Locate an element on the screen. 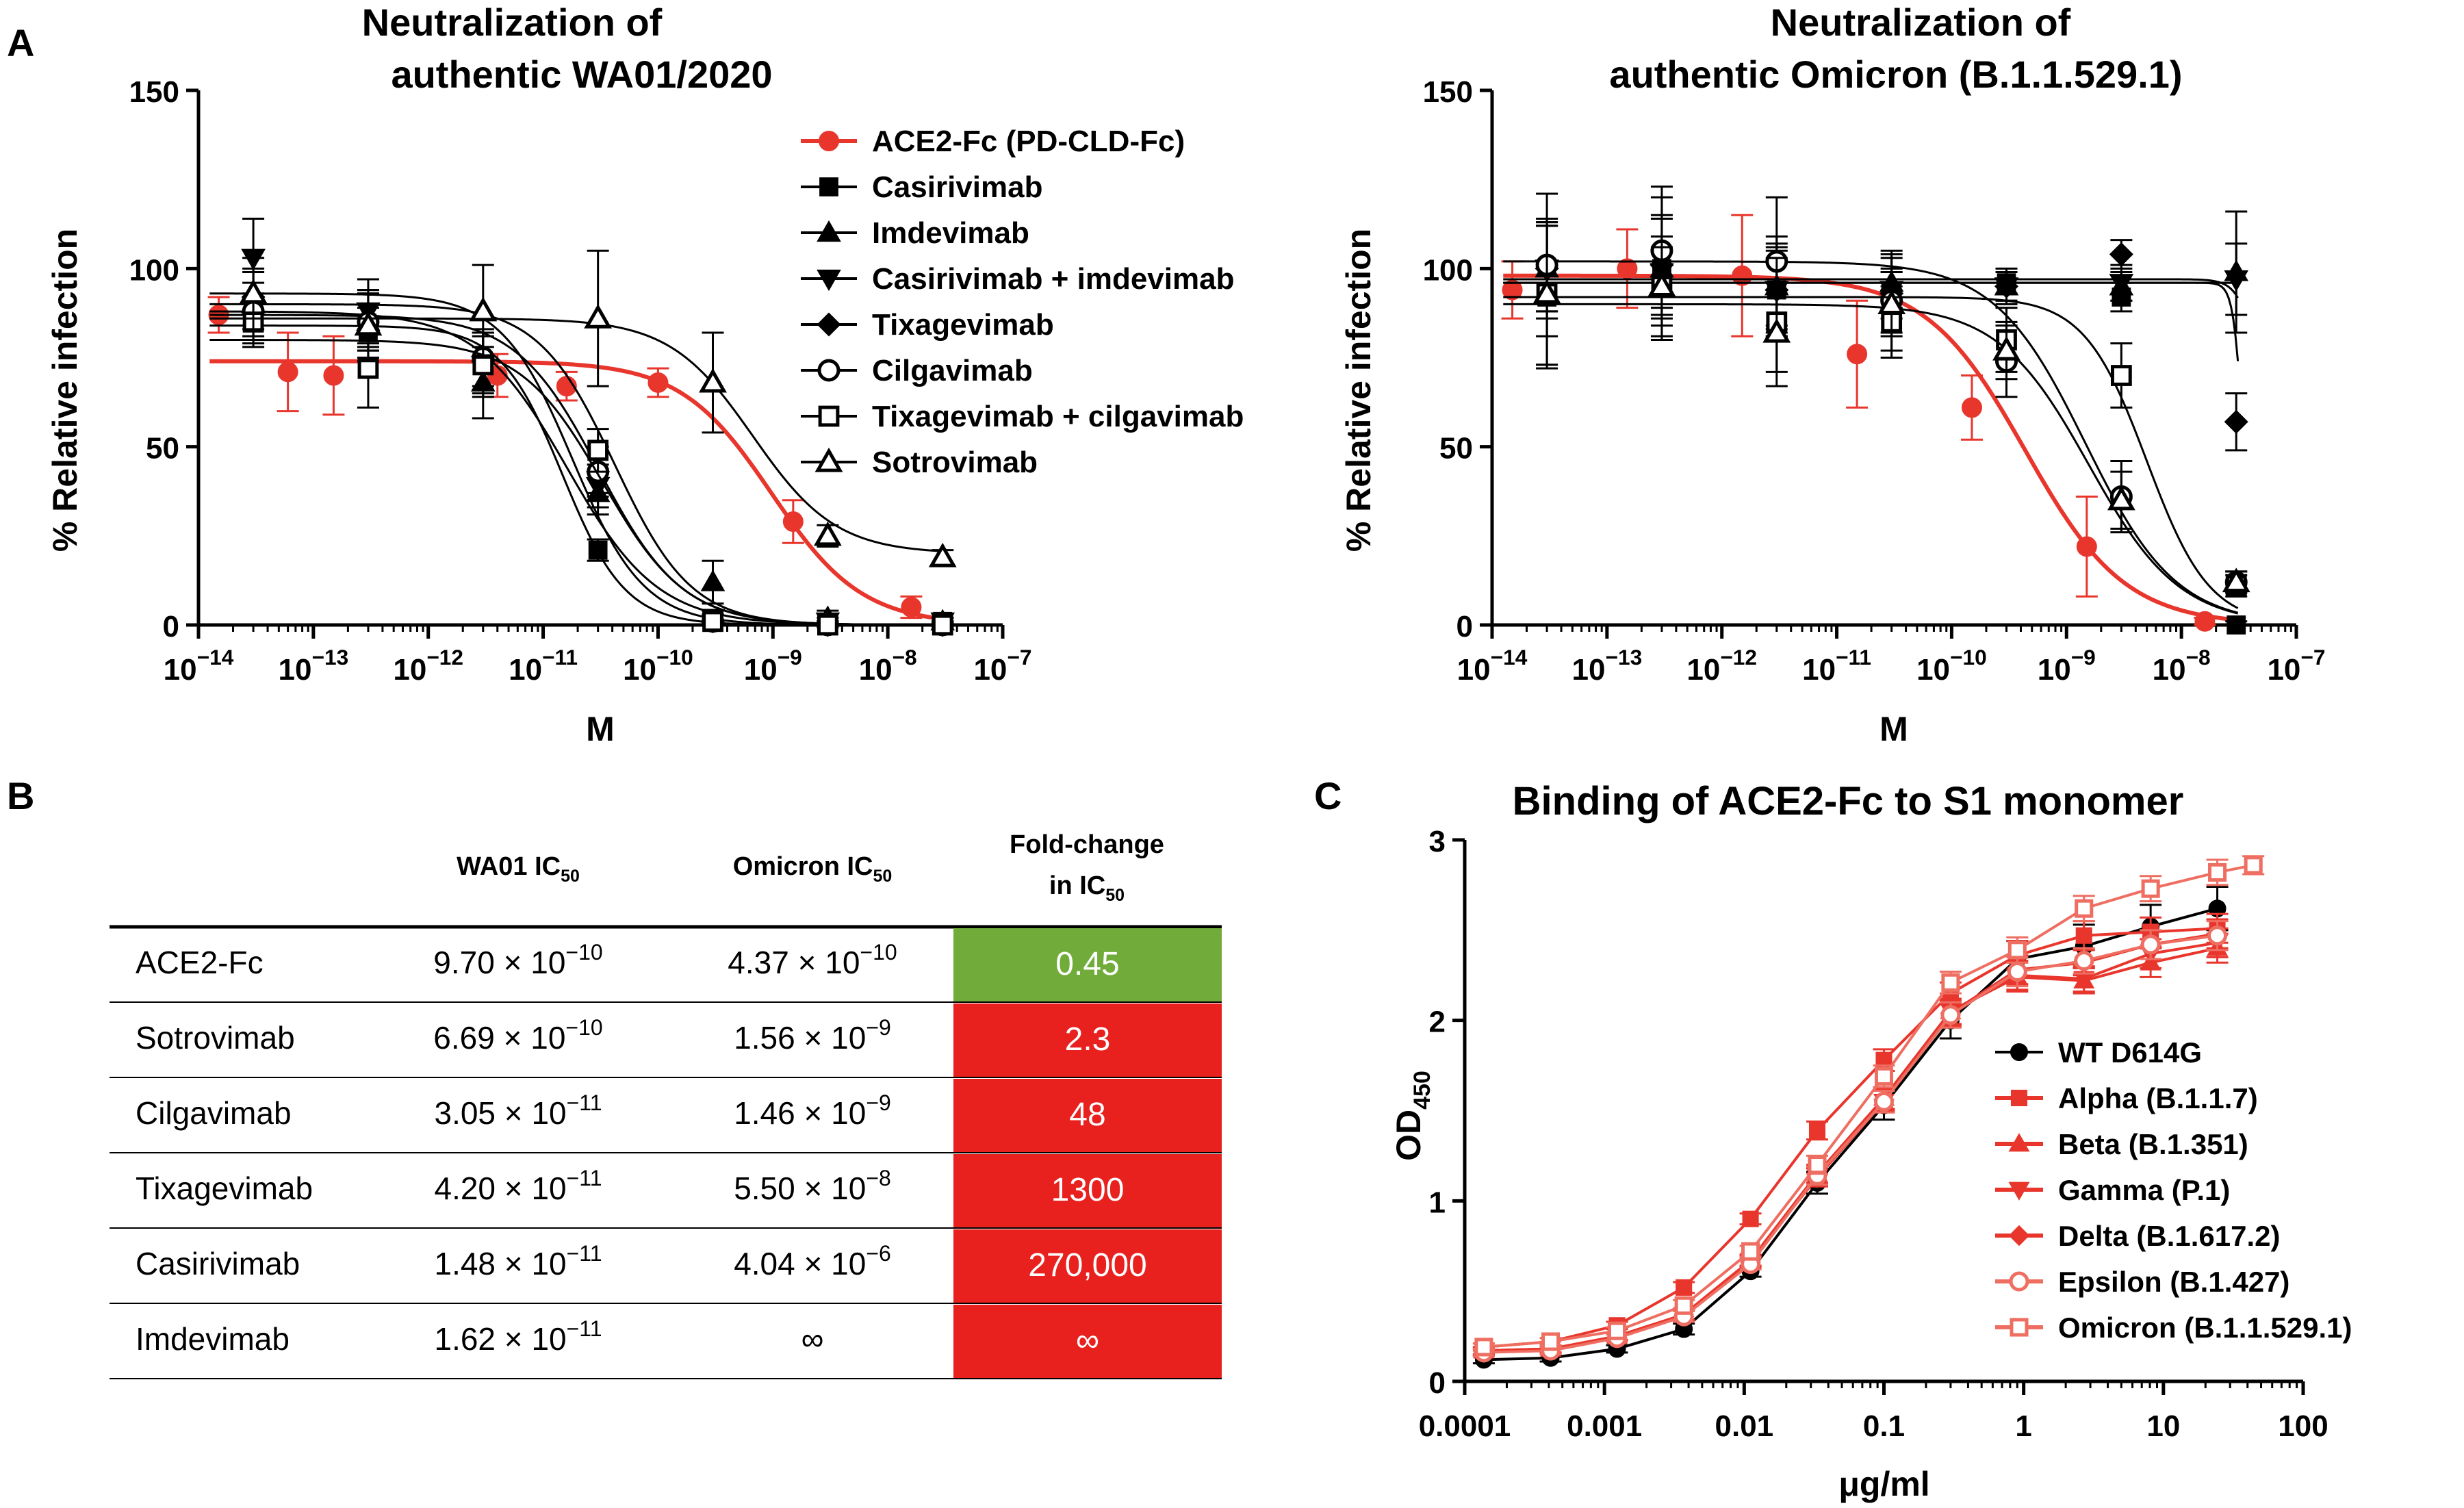 The width and height of the screenshot is (2464, 1508). row-name: Cilgavimab is located at coordinates (214, 1113).